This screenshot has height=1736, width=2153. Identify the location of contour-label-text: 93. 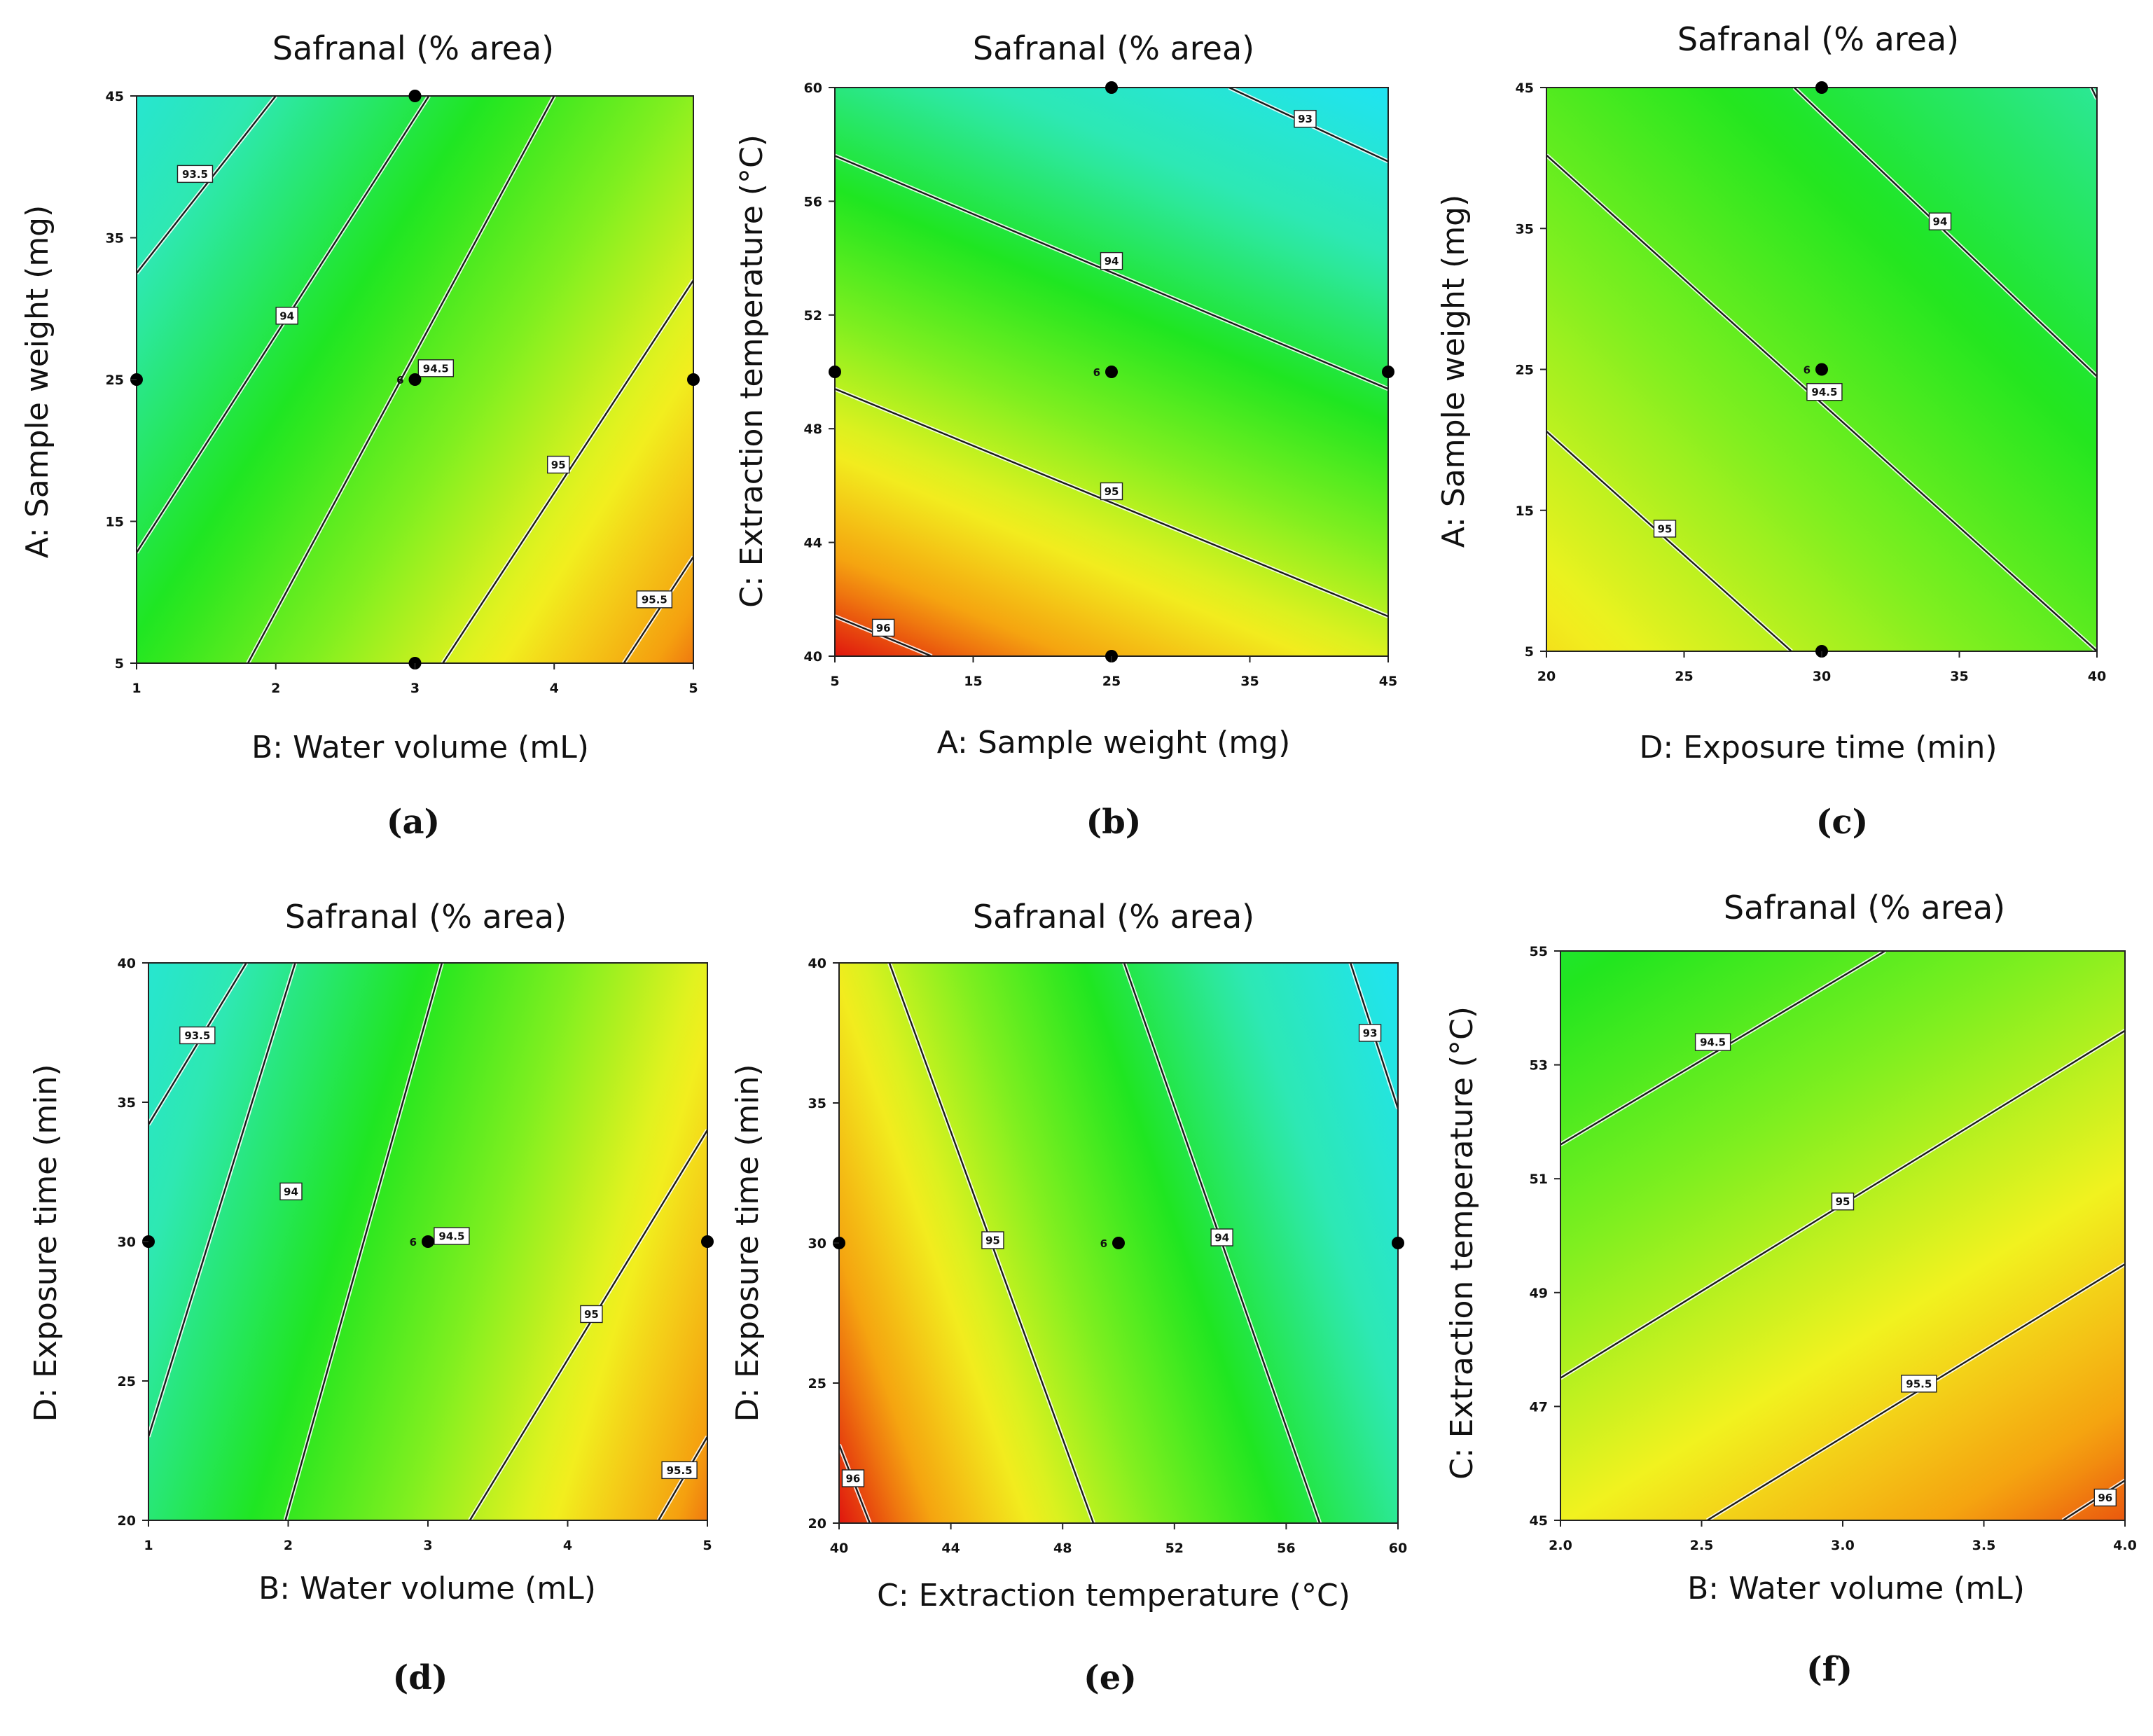
(1305, 119).